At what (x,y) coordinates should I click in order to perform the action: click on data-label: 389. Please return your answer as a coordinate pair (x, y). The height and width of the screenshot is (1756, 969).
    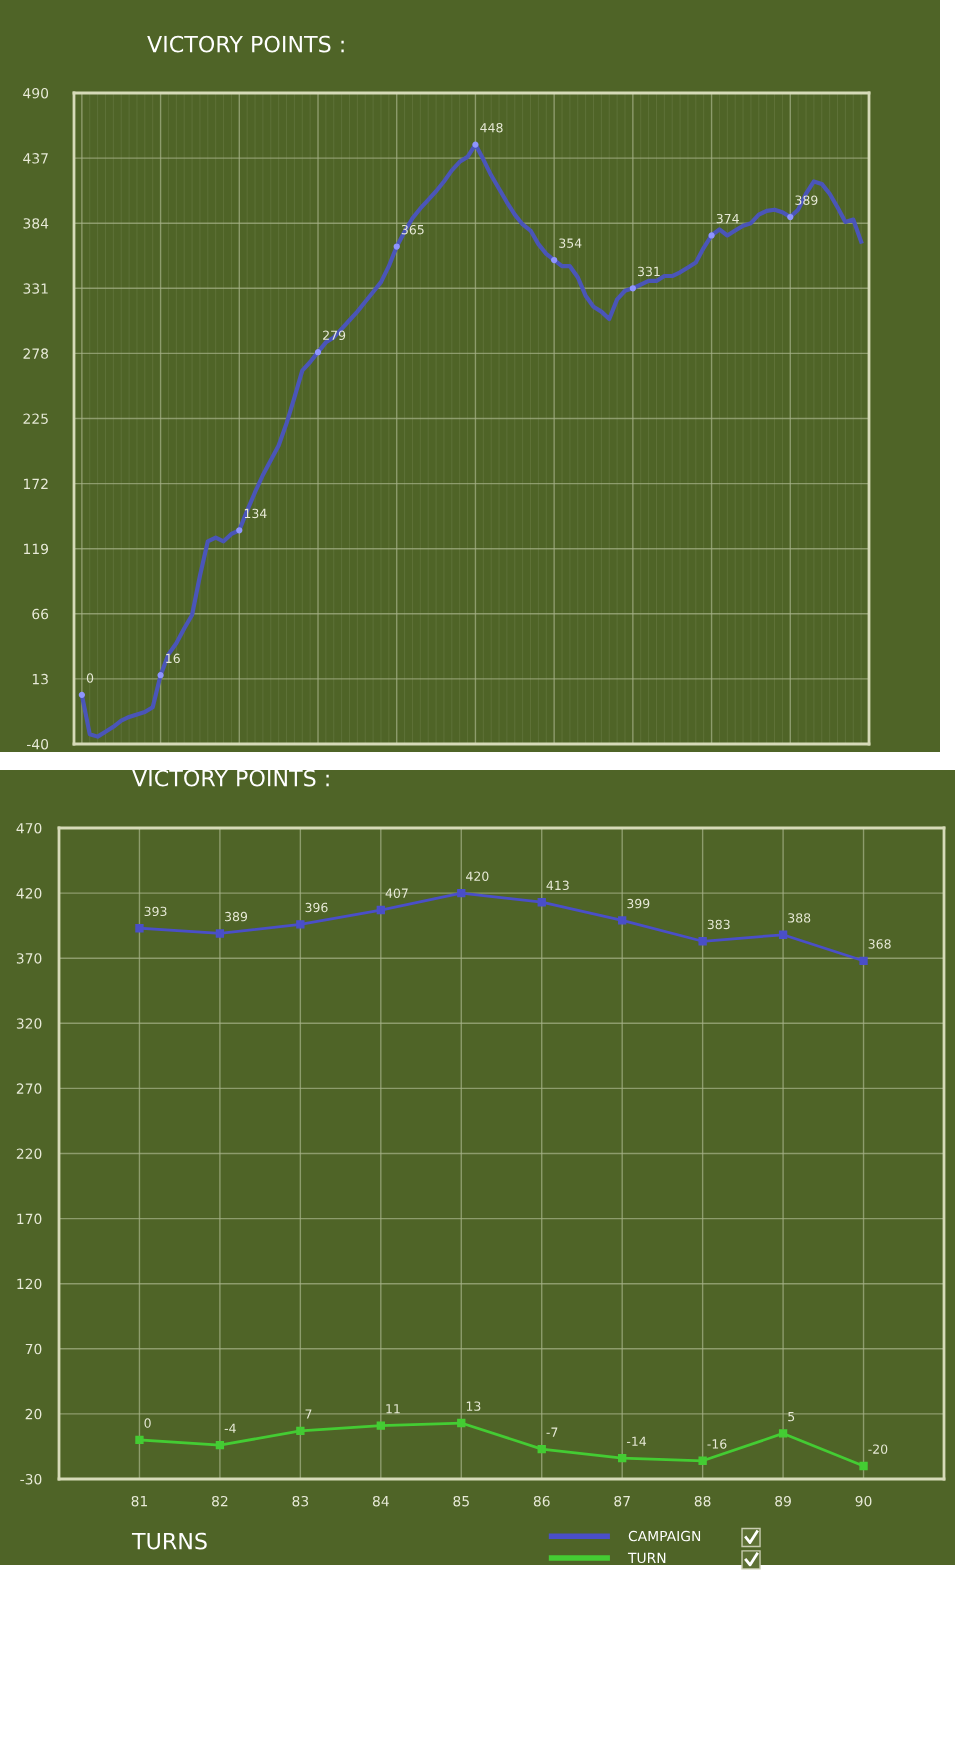
    Looking at the image, I should click on (236, 916).